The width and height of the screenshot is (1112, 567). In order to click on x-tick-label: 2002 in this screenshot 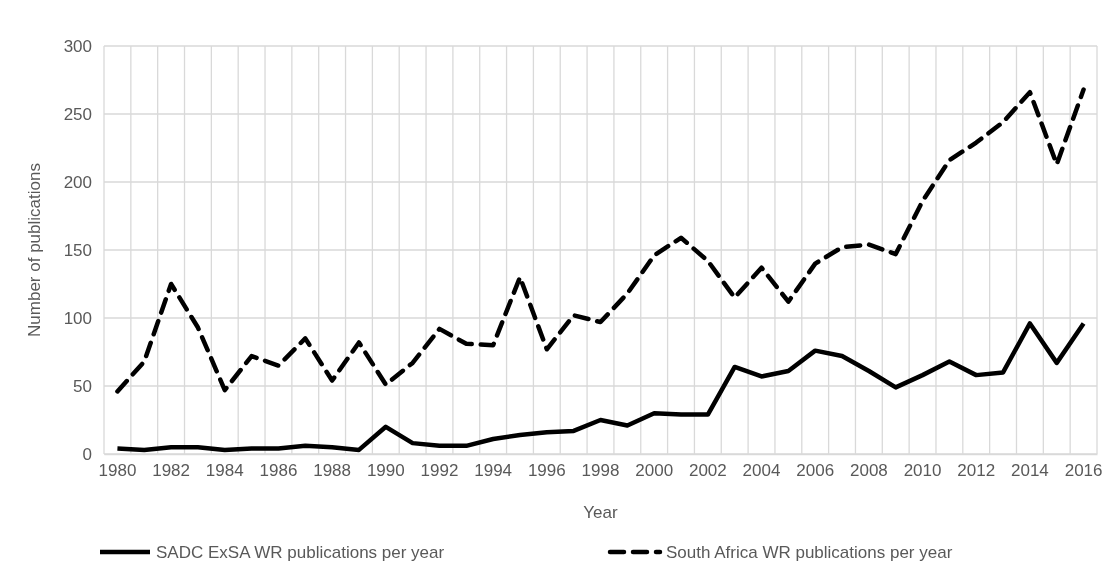, I will do `click(707, 471)`.